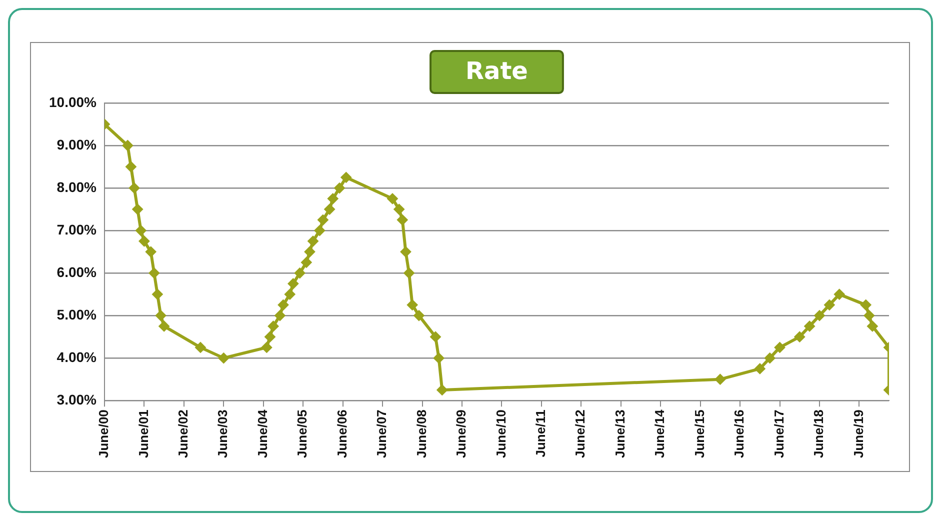 The height and width of the screenshot is (525, 945). Describe the element at coordinates (222, 434) in the screenshot. I see `x-tick-label: June/03` at that location.